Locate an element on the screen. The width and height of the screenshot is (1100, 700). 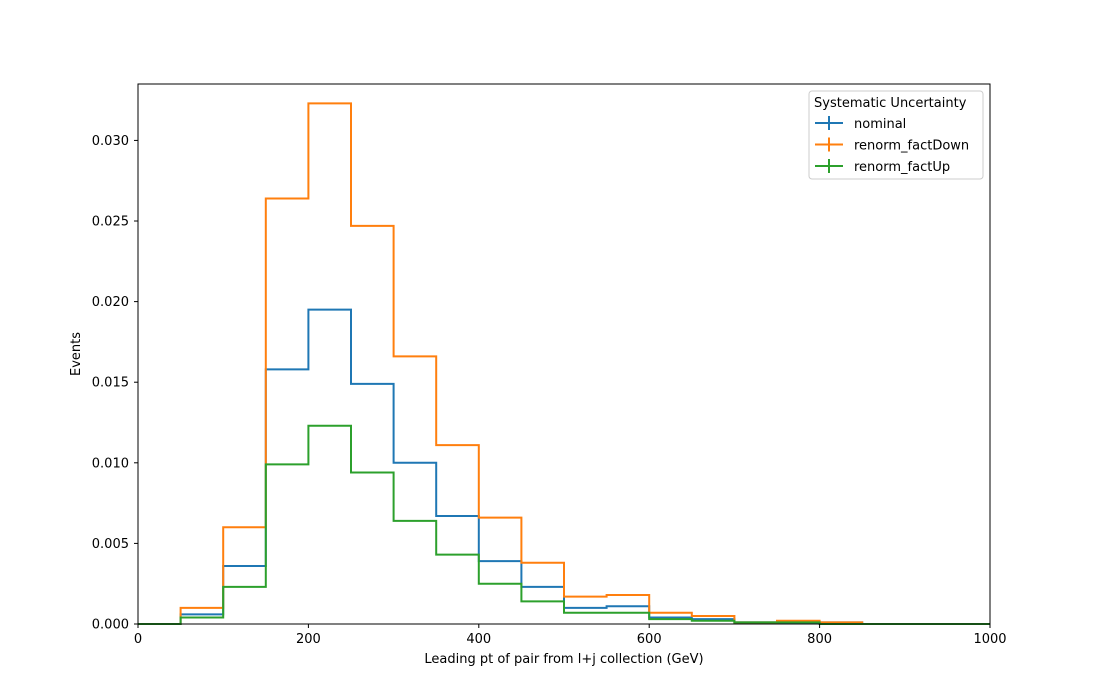
x-axis-ticks: 0 200 400 600 800 1000 is located at coordinates (570, 635).